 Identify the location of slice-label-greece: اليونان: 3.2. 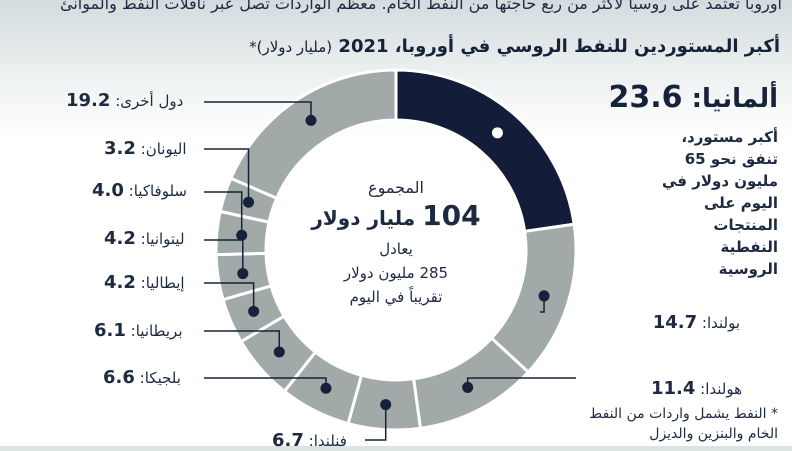
(145, 148).